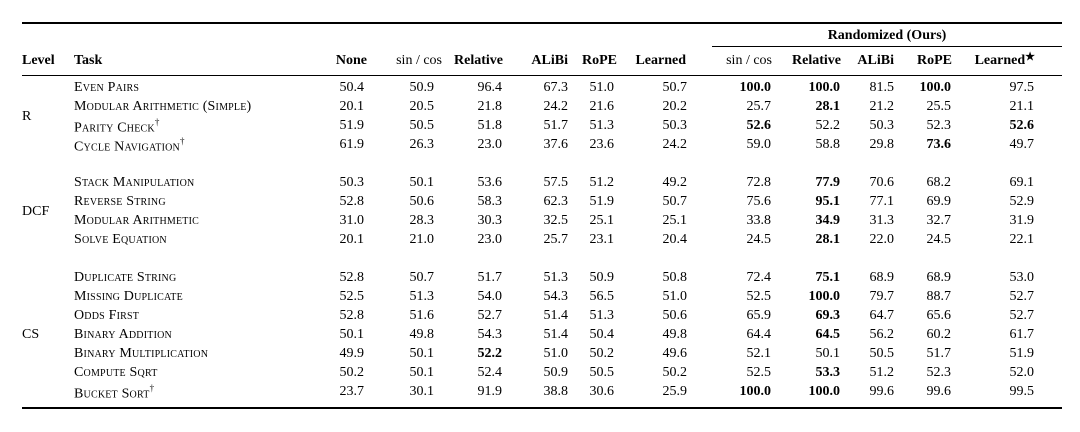 The height and width of the screenshot is (432, 1080). What do you see at coordinates (828, 334) in the screenshot?
I see `table-cell: 64.5` at bounding box center [828, 334].